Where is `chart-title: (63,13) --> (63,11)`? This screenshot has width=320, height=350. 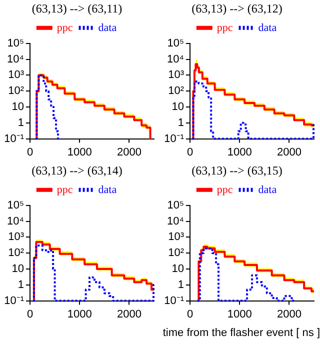 chart-title: (63,13) --> (63,11) is located at coordinates (77, 8).